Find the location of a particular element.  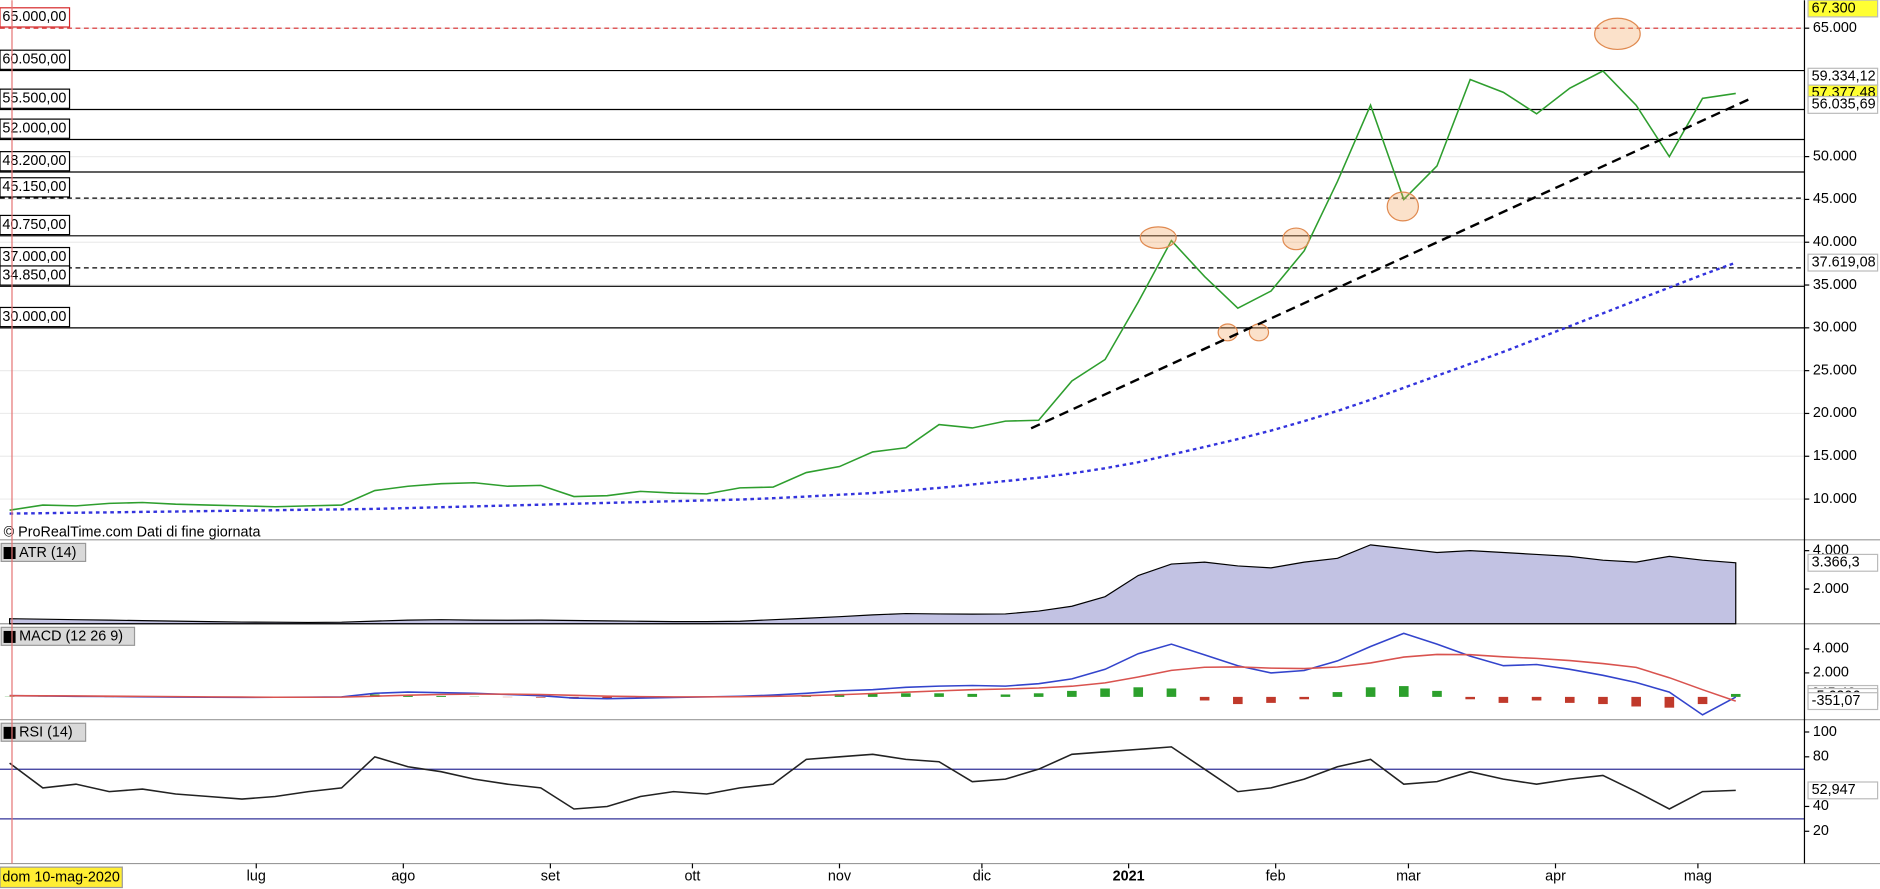

x-tick-label: feb is located at coordinates (1276, 877).